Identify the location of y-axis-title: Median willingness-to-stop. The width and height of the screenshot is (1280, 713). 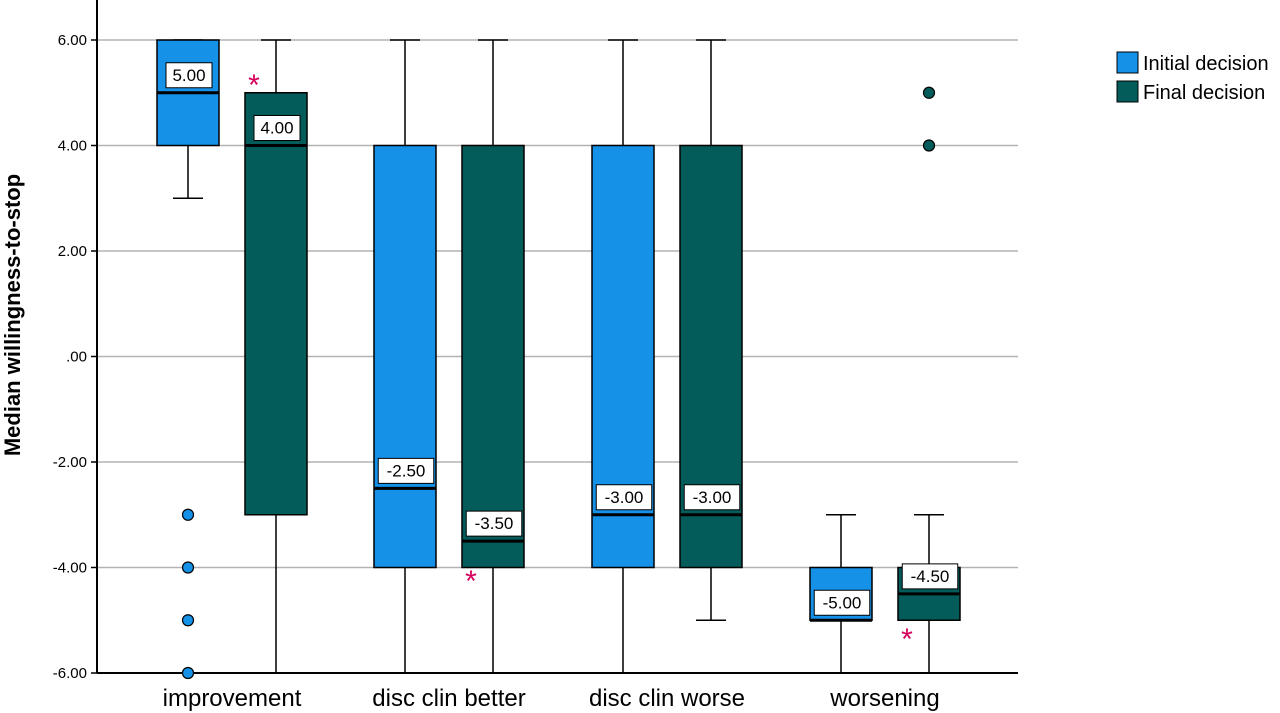
(12, 315).